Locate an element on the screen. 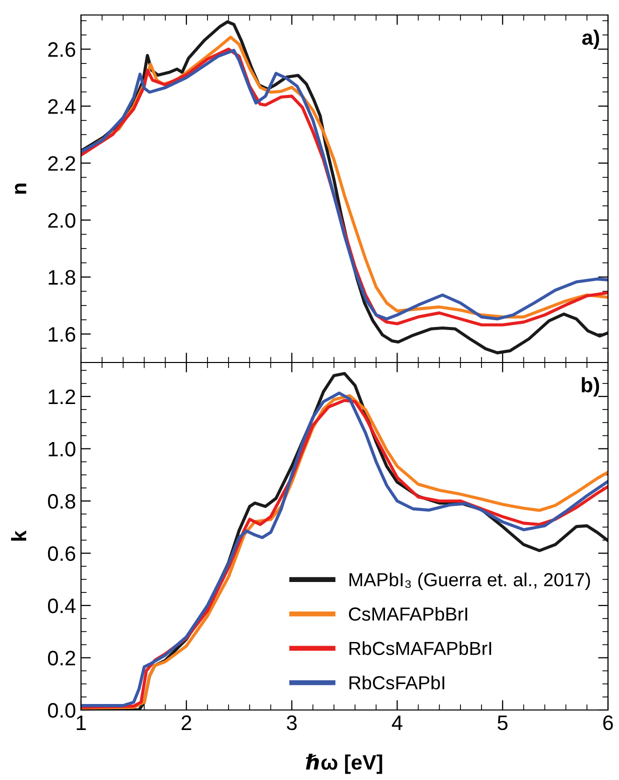 This screenshot has height=780, width=619. x-tick-label: 1 is located at coordinates (81, 723).